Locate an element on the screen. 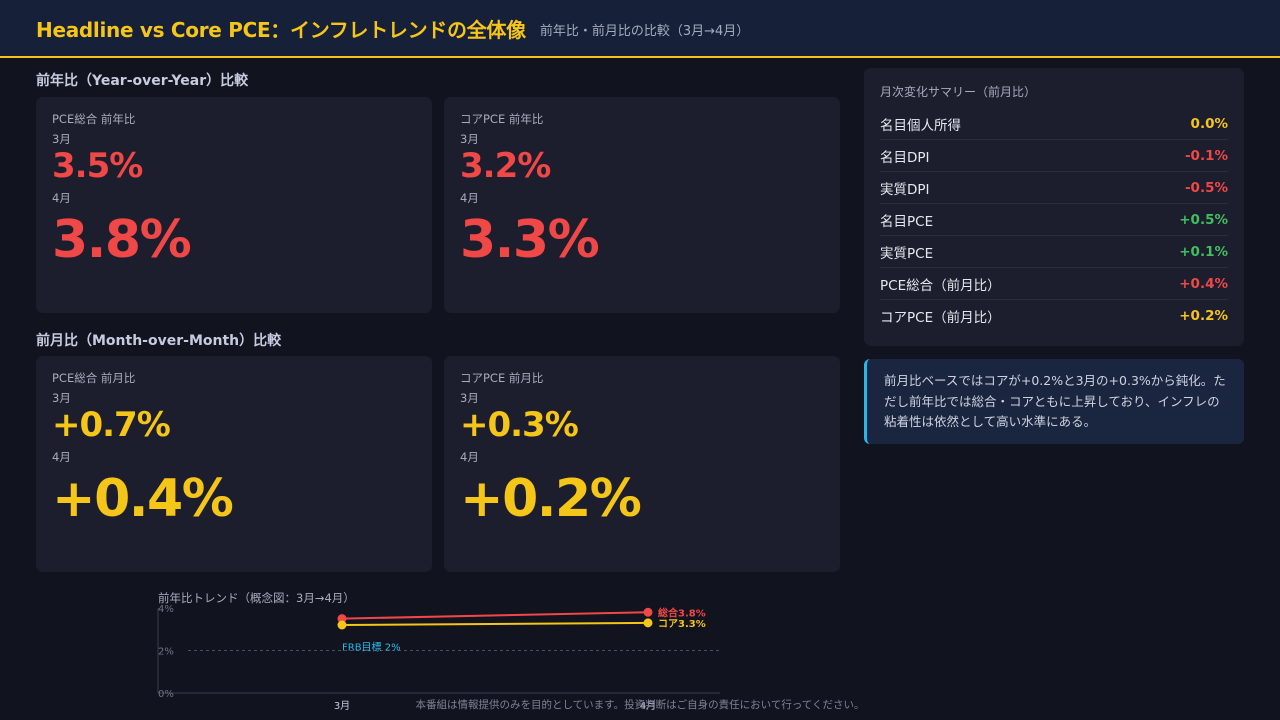  mom-core-card: コアPCE 前月比 3月 +0.3% 4月 +0.2% is located at coordinates (642, 464).